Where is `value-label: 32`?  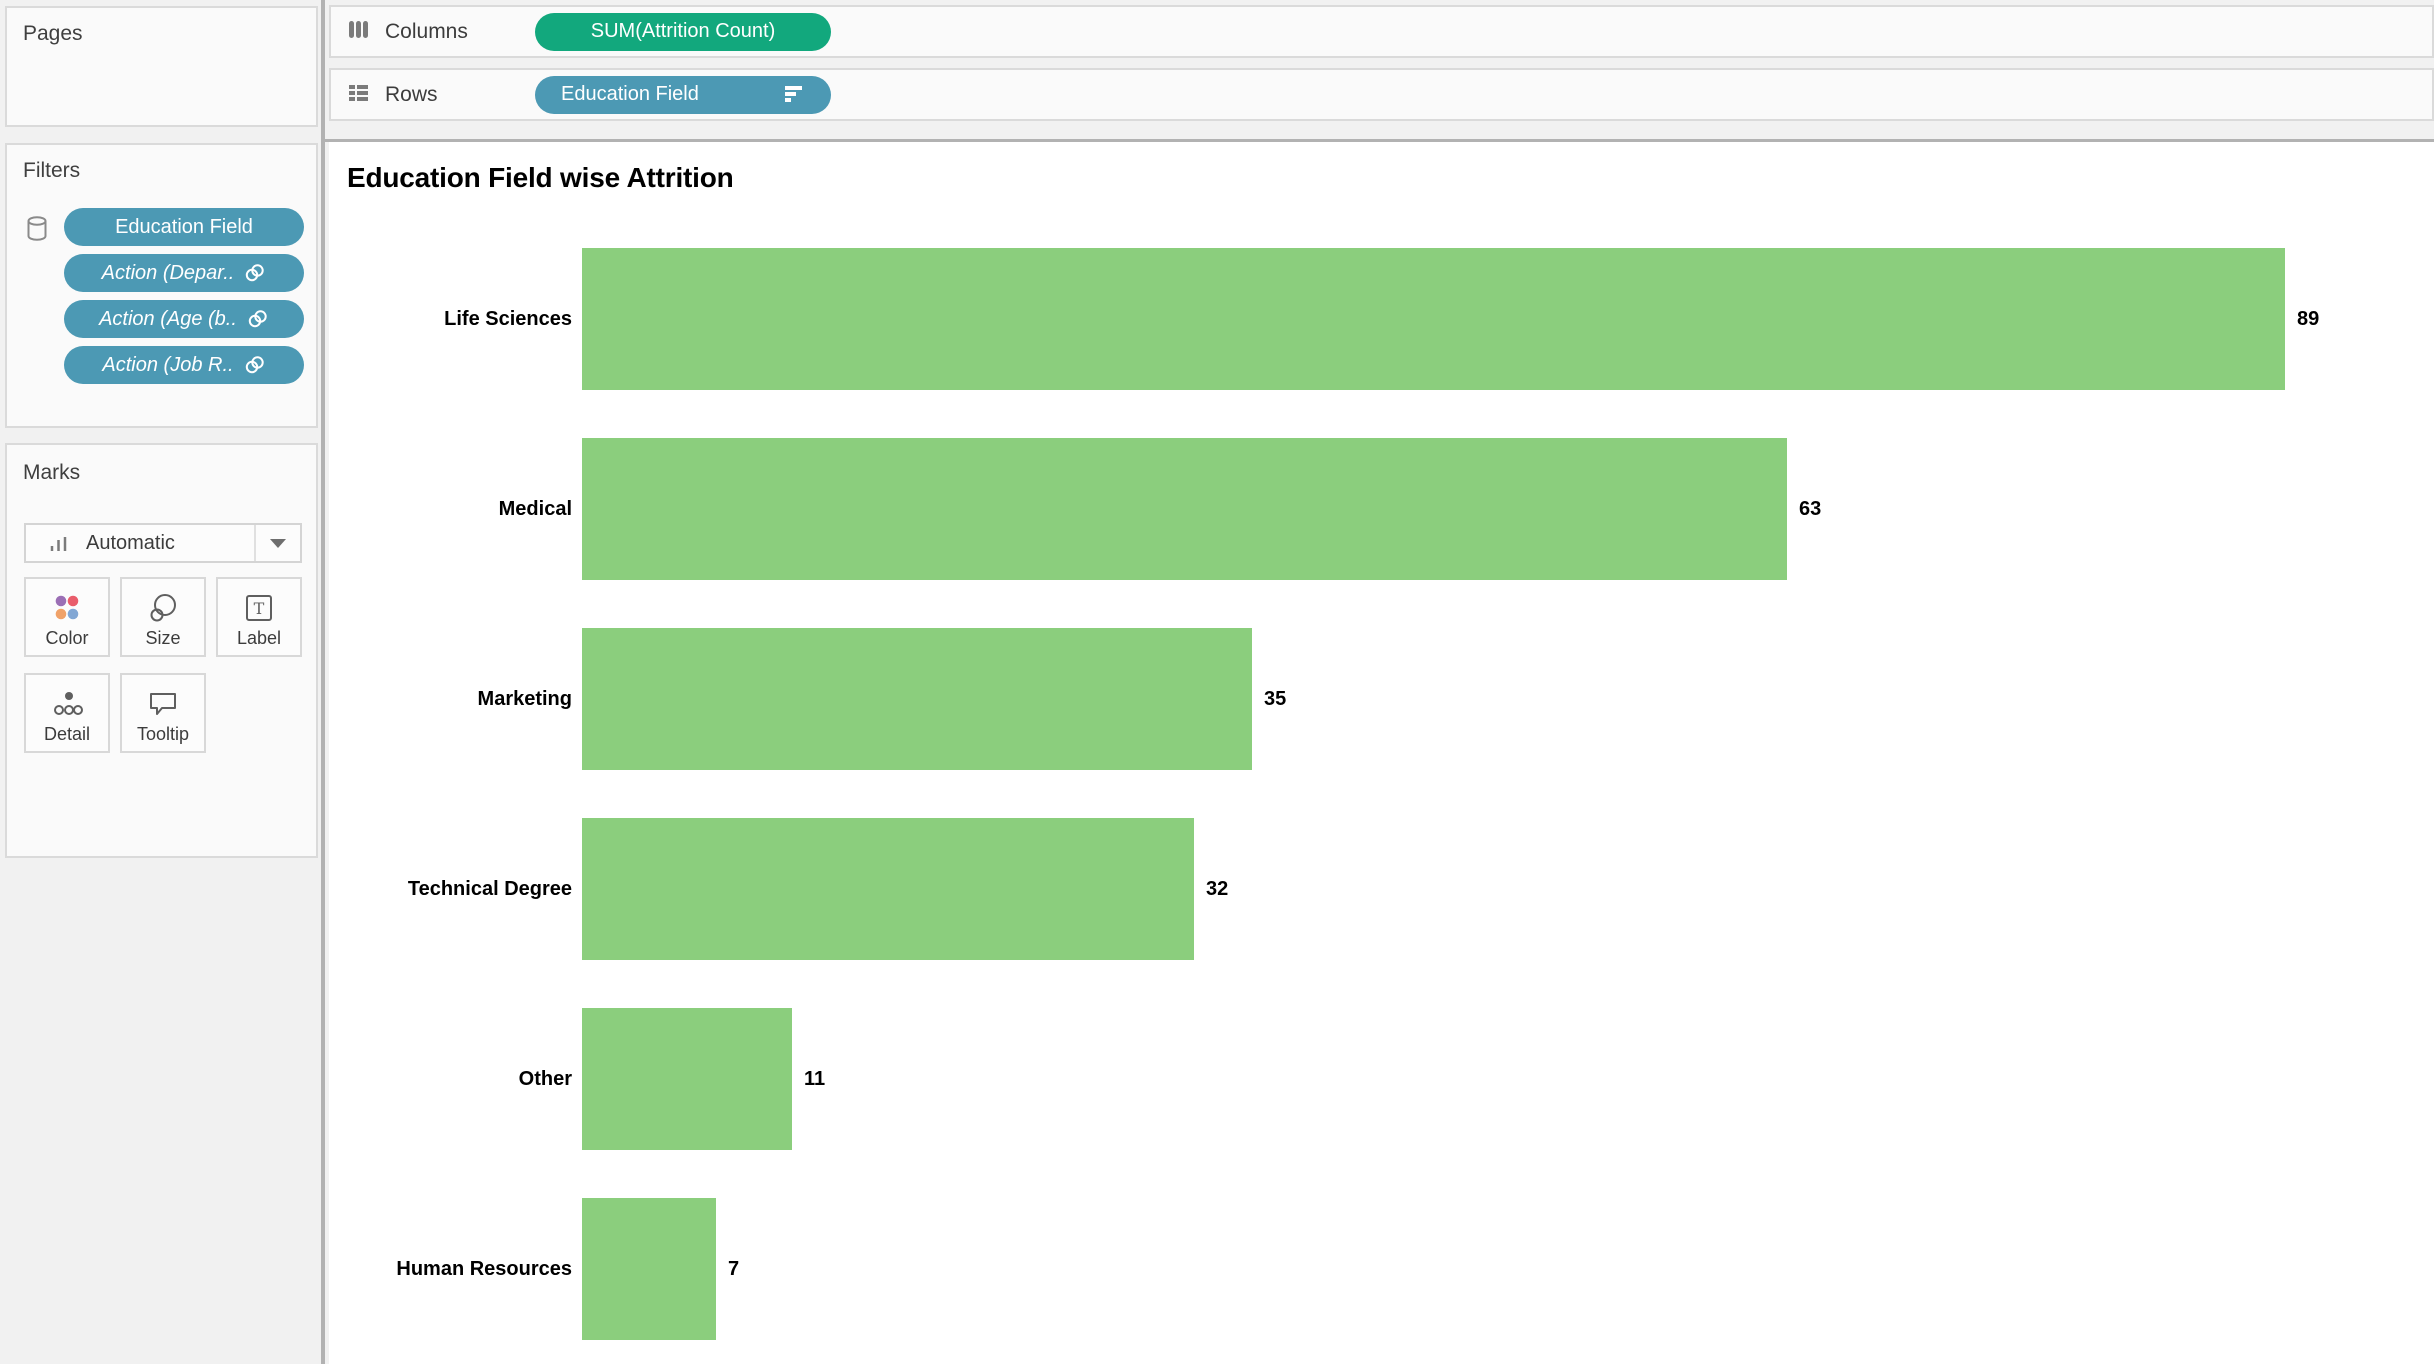
value-label: 32 is located at coordinates (1217, 888).